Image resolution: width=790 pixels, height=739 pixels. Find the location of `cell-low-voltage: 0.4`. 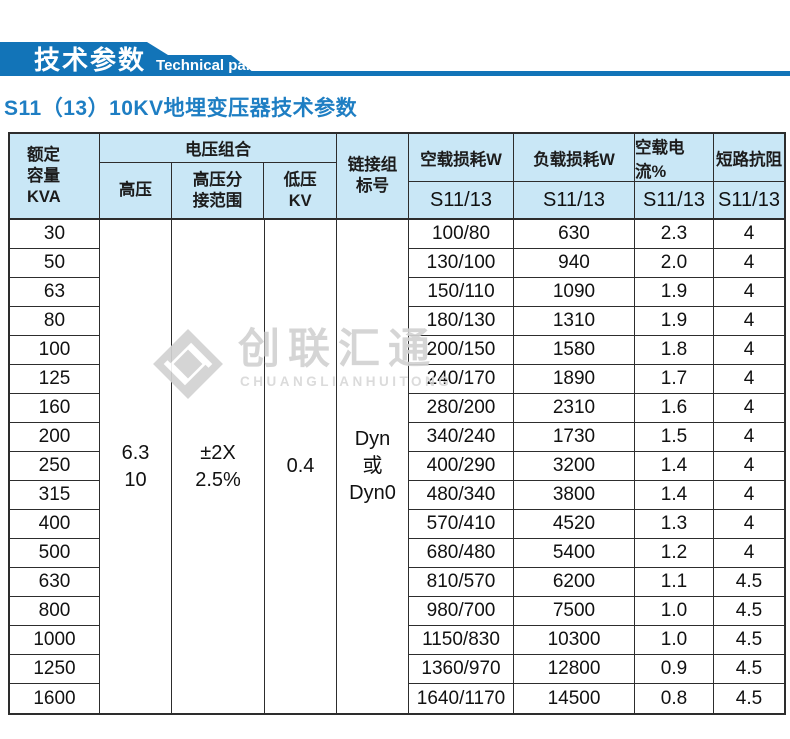

cell-low-voltage: 0.4 is located at coordinates (301, 466).